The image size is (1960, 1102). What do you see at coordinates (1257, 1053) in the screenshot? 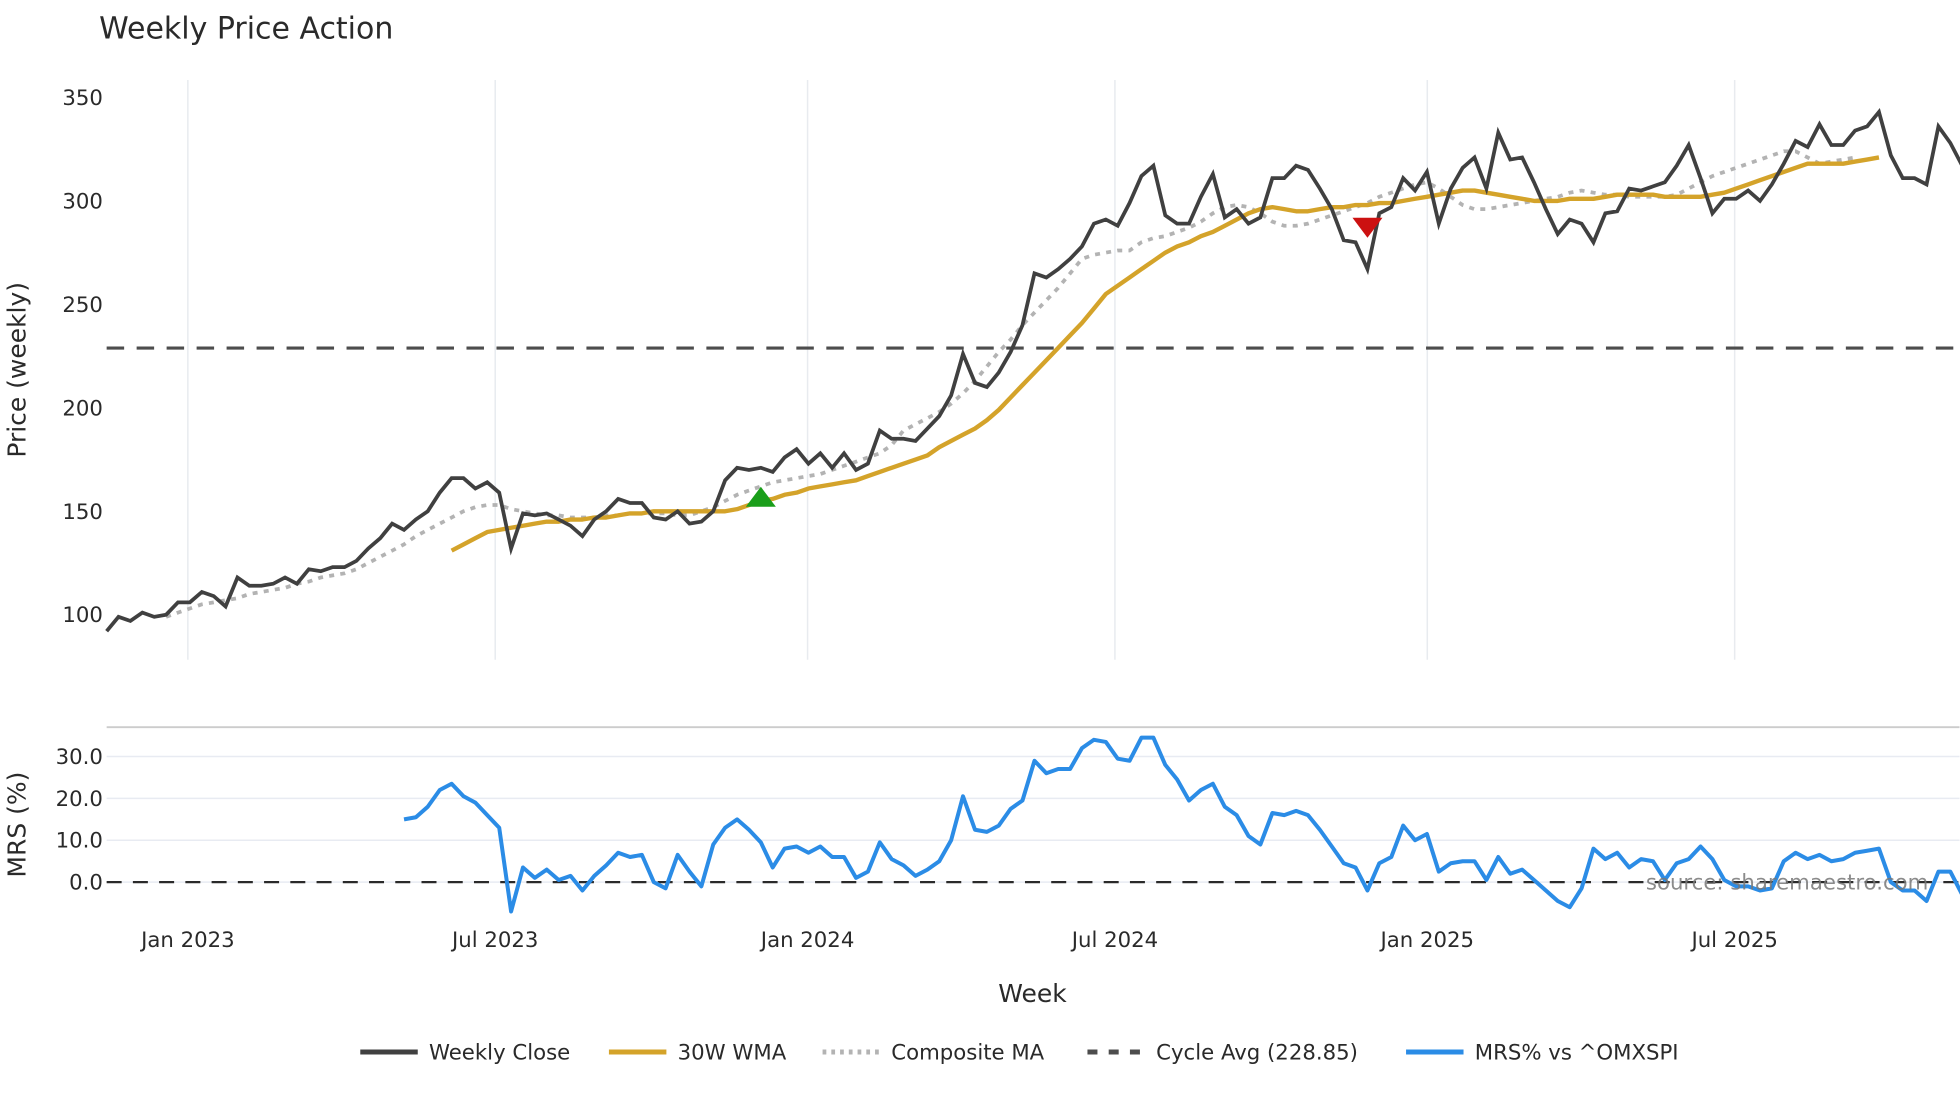
I see `legend-label: Cycle Avg (228.85)` at bounding box center [1257, 1053].